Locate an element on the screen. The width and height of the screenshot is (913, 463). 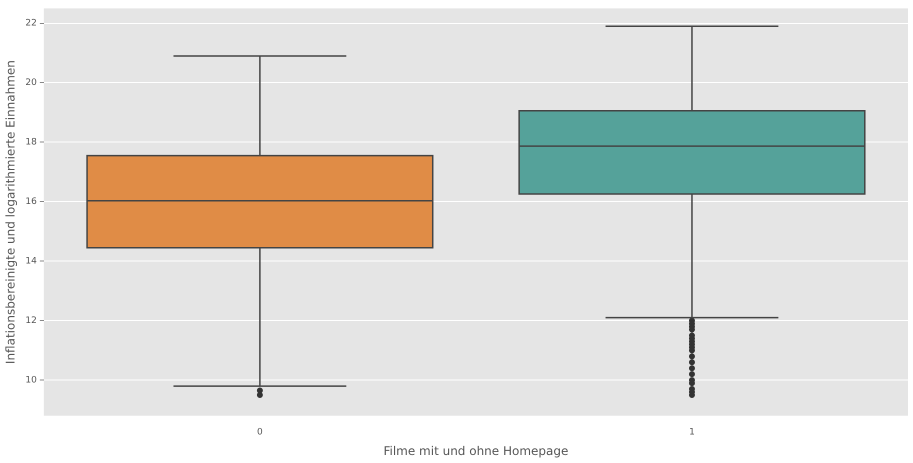
x-axis-title: Filme mit und ohne Homepage is located at coordinates (475, 451).